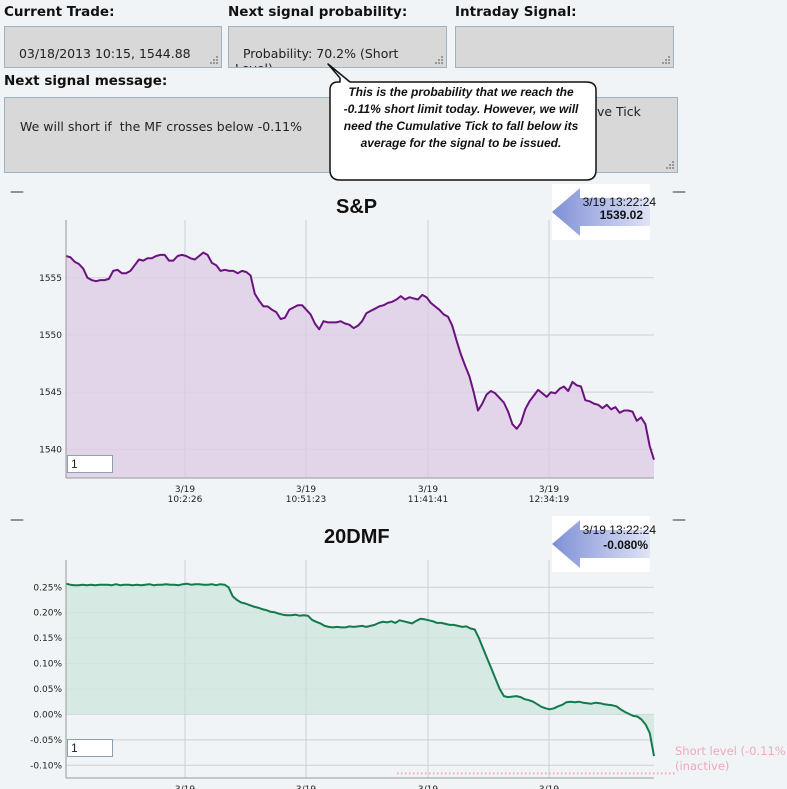  I want to click on collapse-chart-1-icon: —, so click(17, 192).